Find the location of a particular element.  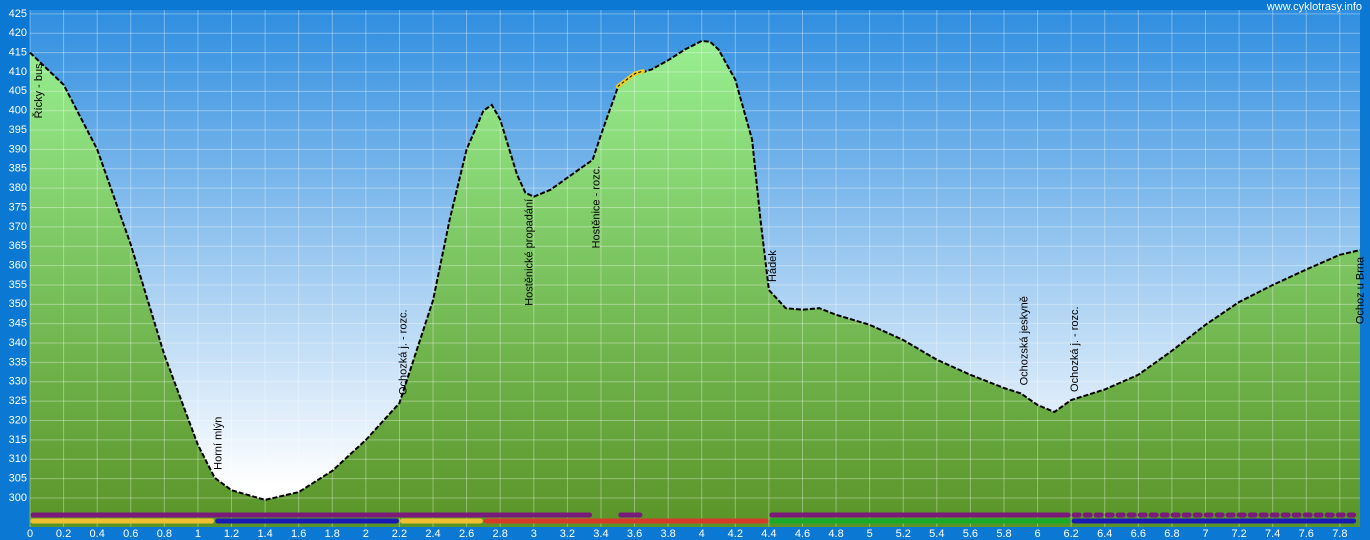

y-tick-label: 320 is located at coordinates (18, 420).